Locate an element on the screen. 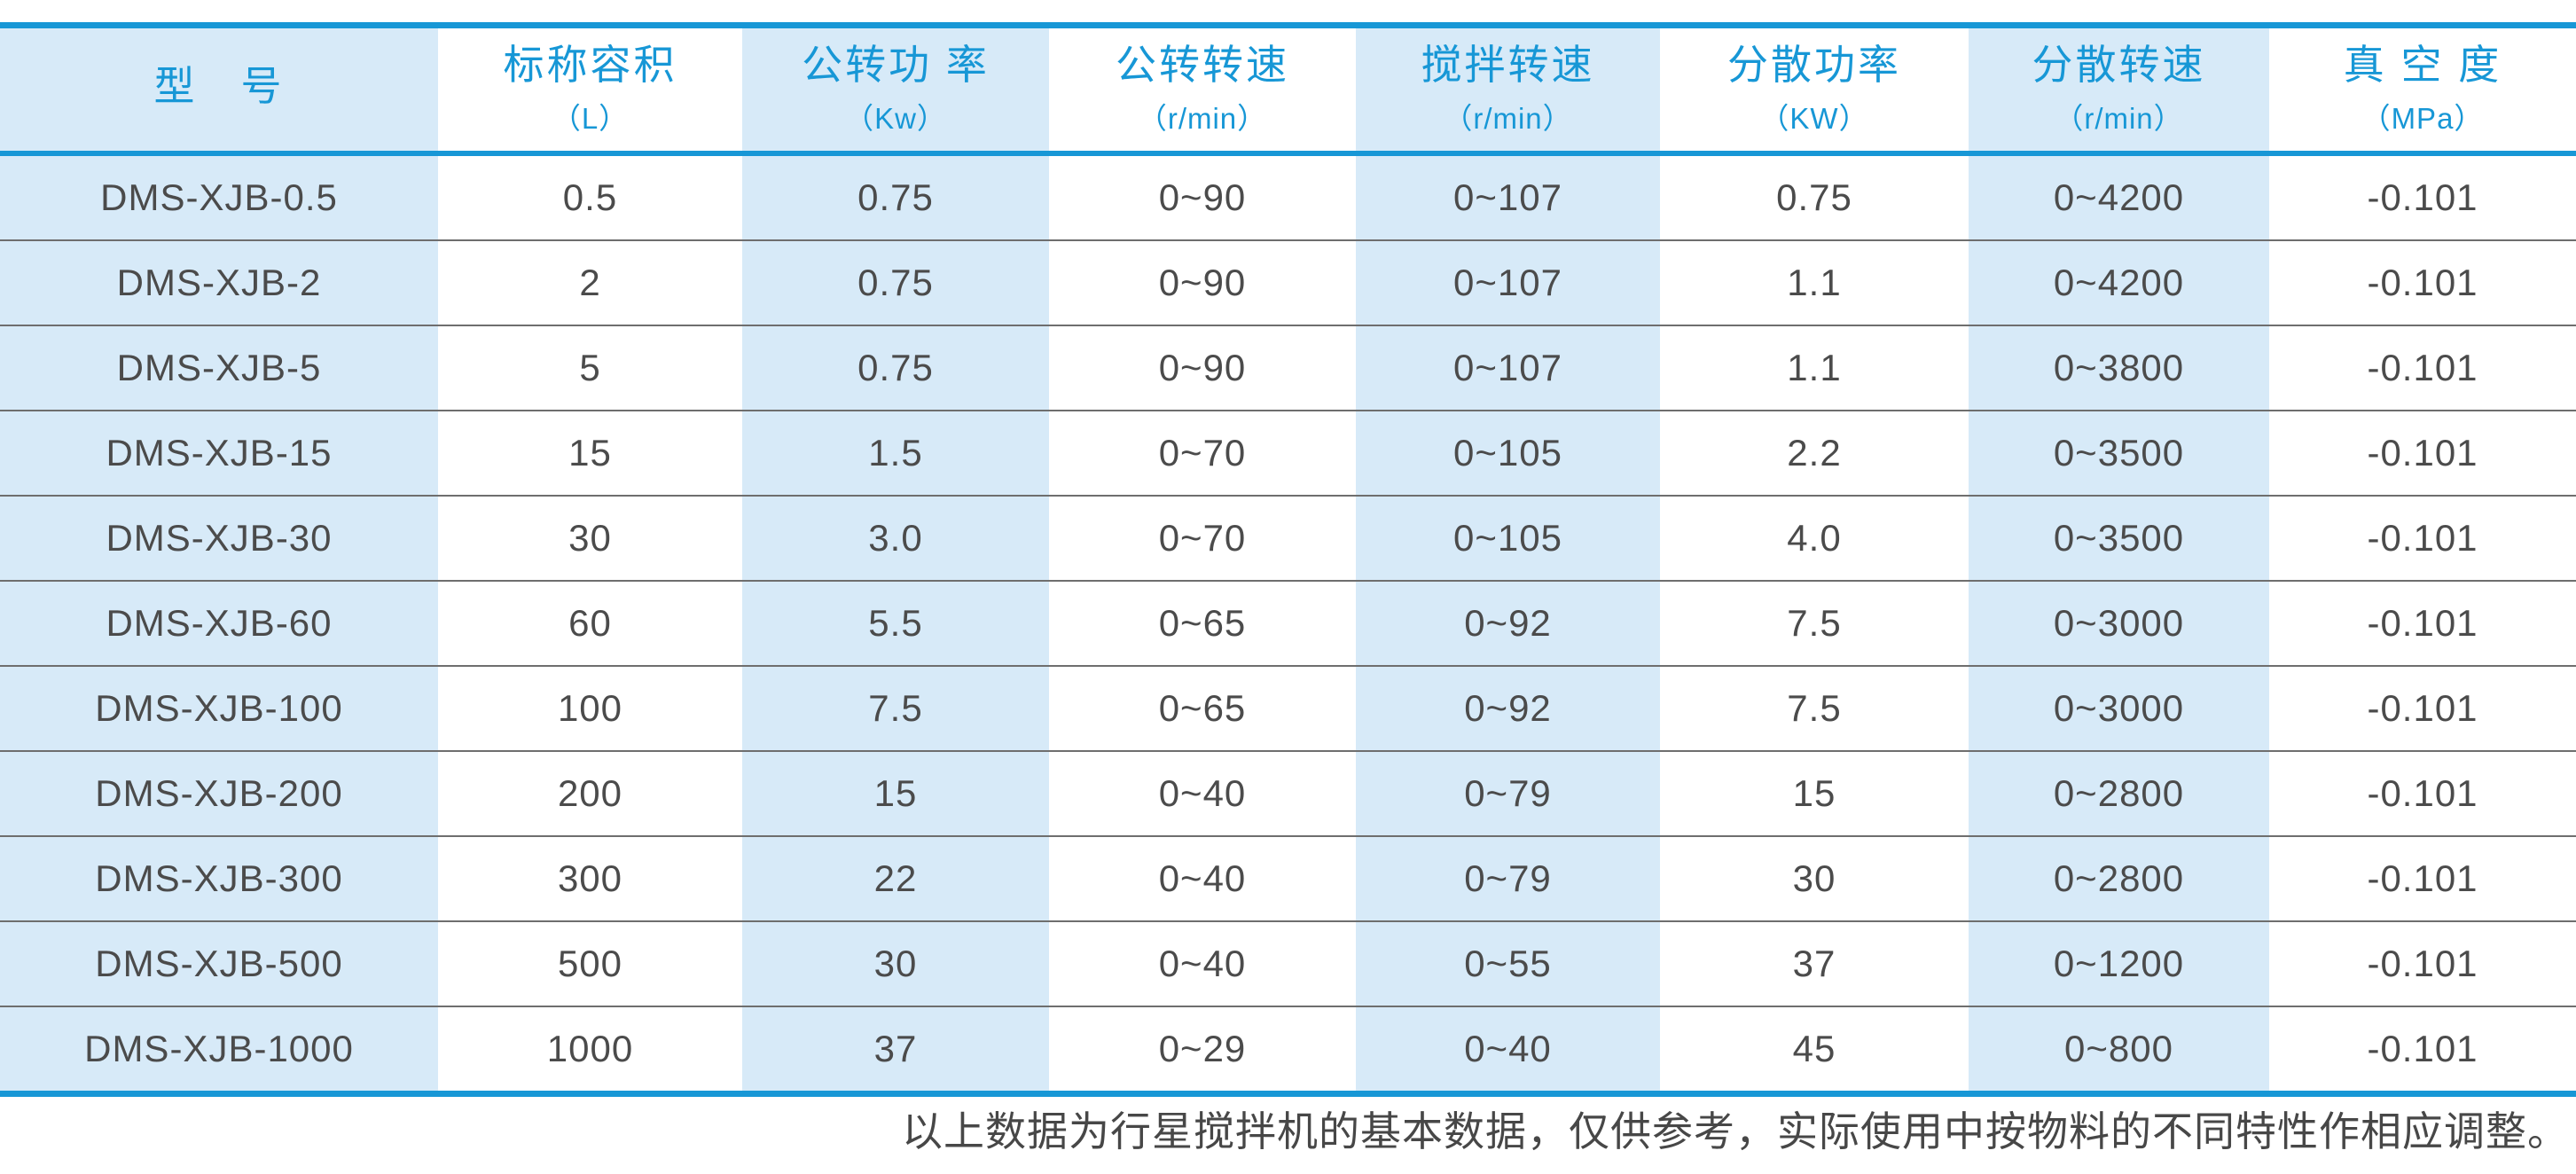 This screenshot has height=1174, width=2576. header-unit: （KW） is located at coordinates (1814, 119).